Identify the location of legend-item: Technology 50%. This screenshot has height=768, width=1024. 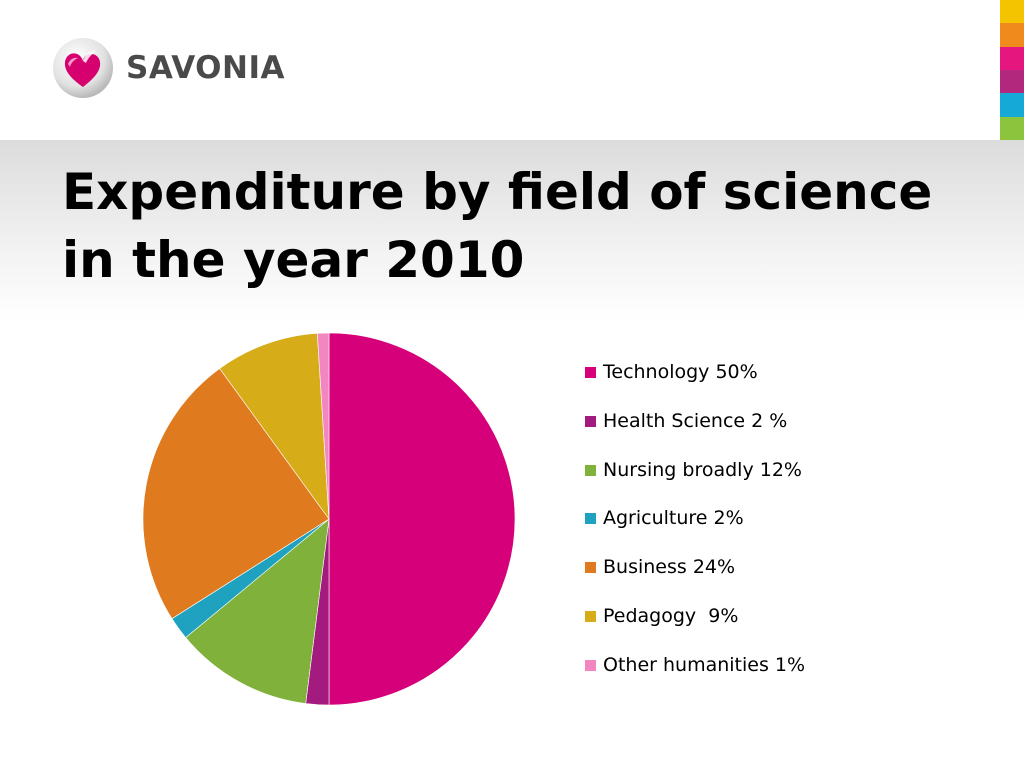
(795, 382).